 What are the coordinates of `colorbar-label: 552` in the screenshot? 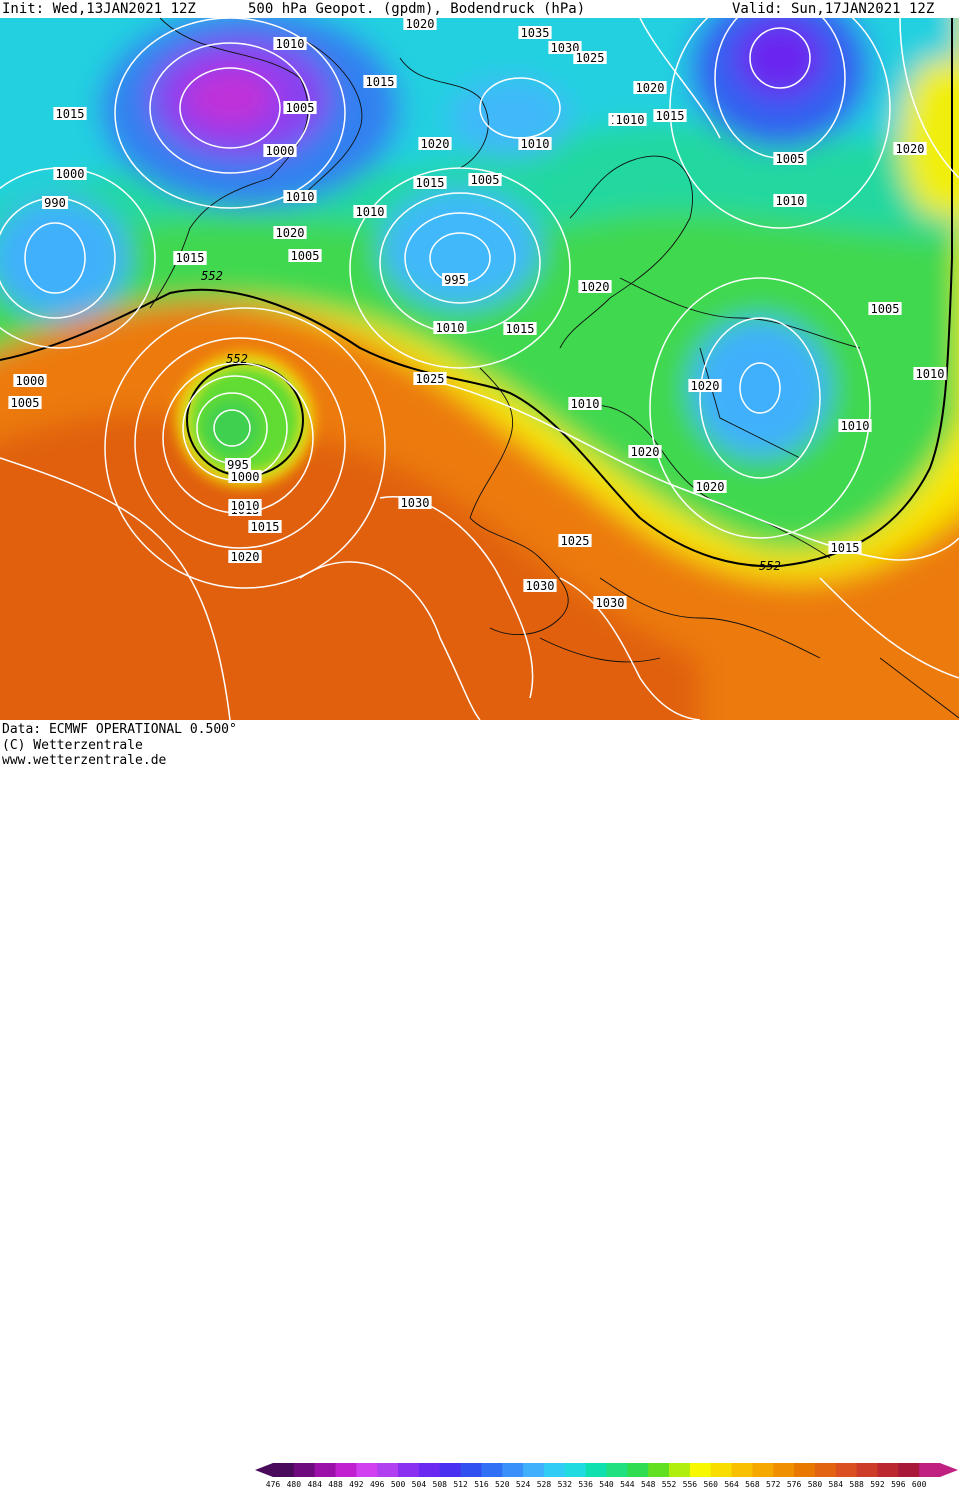 It's located at (669, 1484).